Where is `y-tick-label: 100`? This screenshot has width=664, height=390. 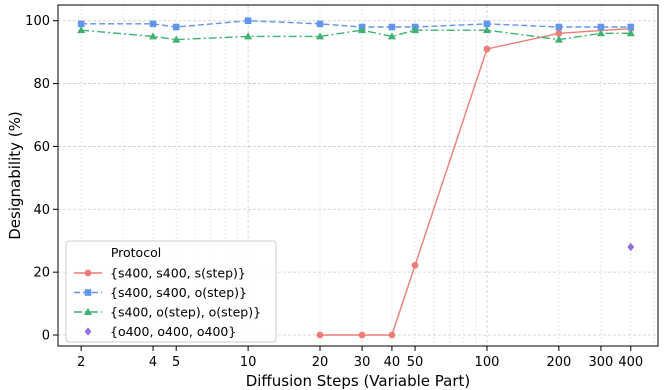
y-tick-label: 100 is located at coordinates (37, 21).